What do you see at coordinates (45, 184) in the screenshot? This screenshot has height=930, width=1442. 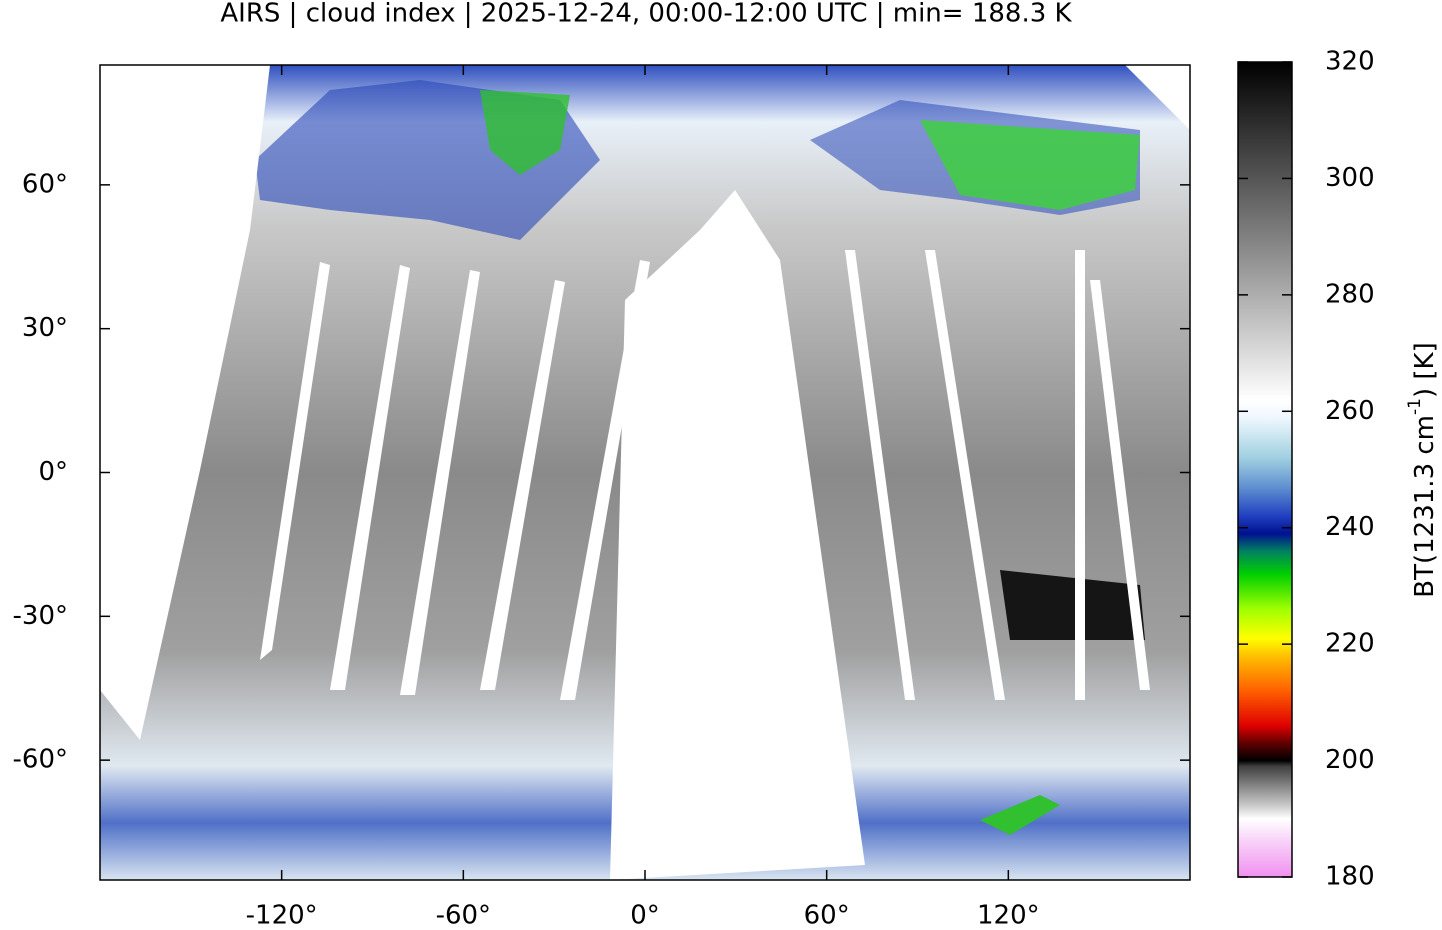 I see `y-tick-label: 60°` at bounding box center [45, 184].